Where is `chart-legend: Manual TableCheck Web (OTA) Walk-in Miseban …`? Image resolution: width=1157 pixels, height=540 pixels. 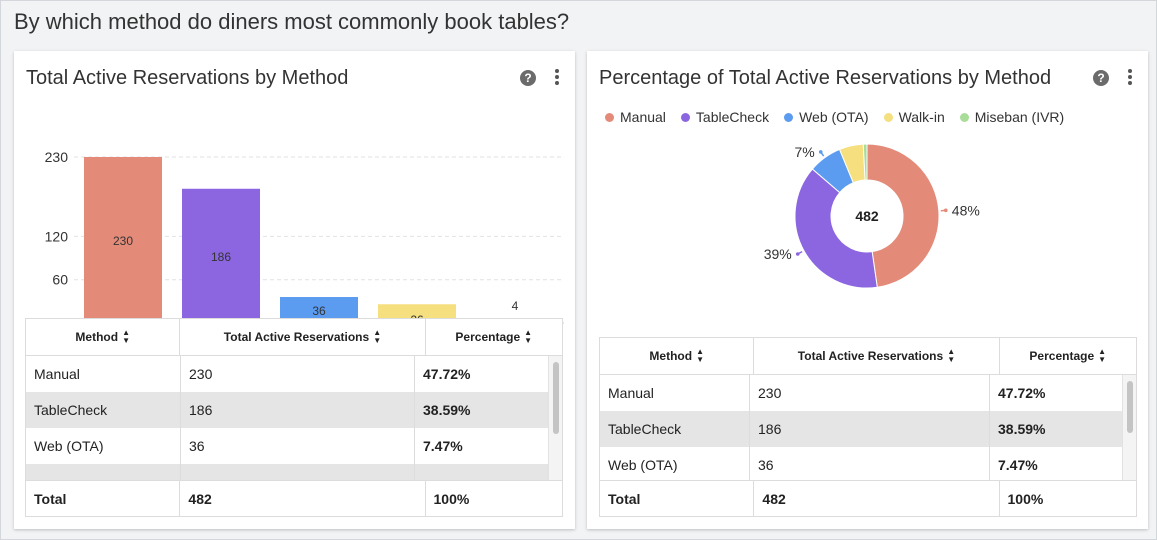
chart-legend: Manual TableCheck Web (OTA) Walk-in Miseban … is located at coordinates (834, 117).